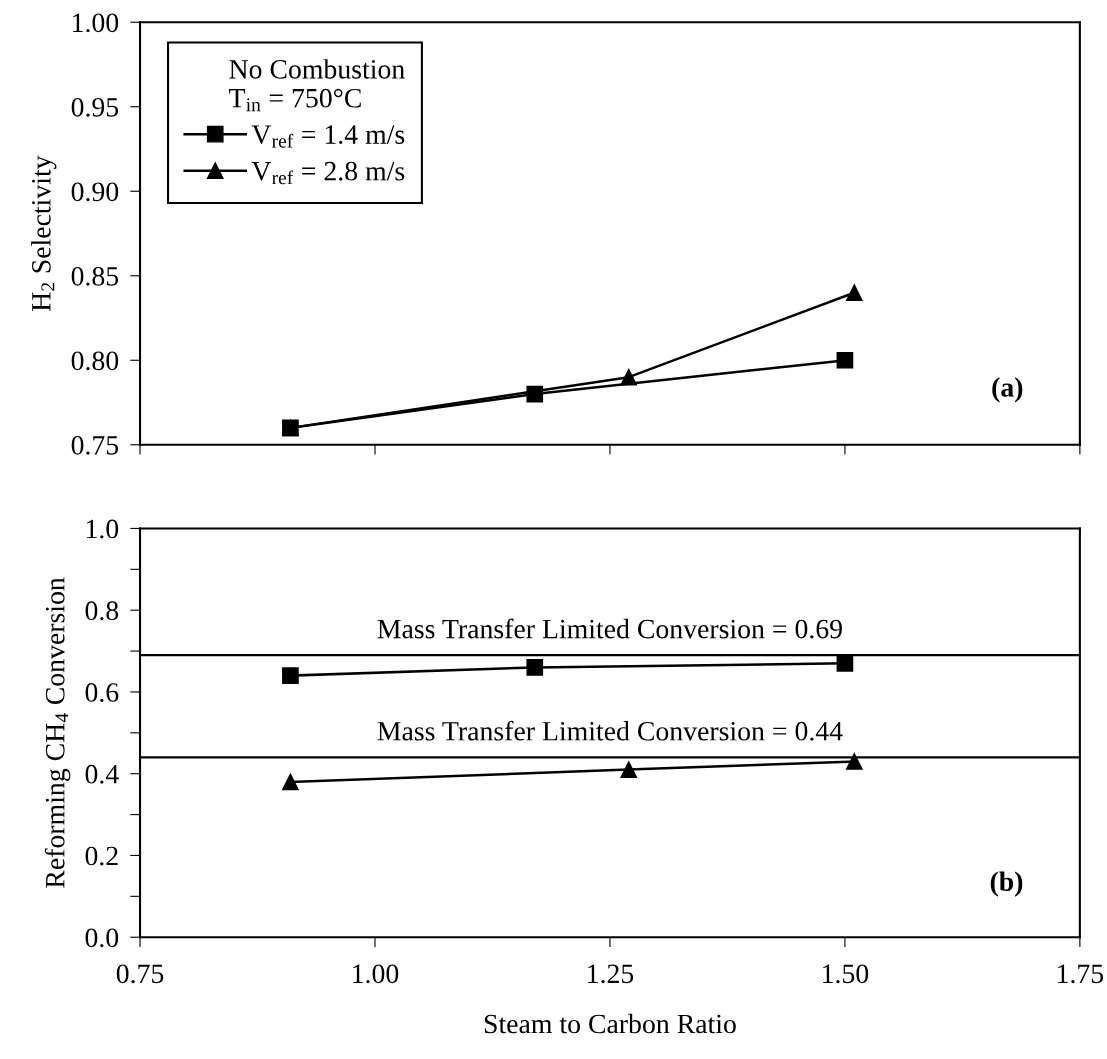  Describe the element at coordinates (44, 233) in the screenshot. I see `y-axis-title: H$_{2}$ Selectivity` at that location.